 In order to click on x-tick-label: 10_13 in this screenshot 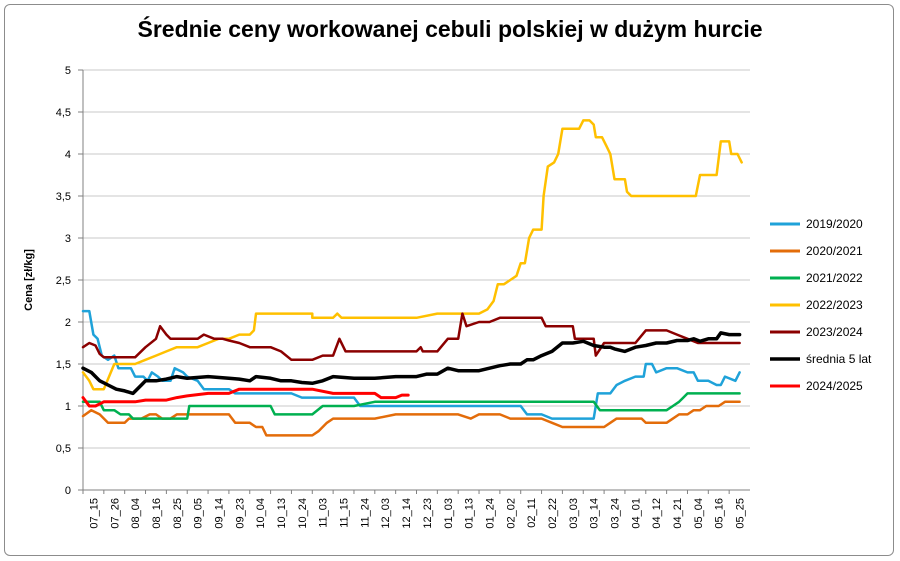, I will do `click(282, 513)`.